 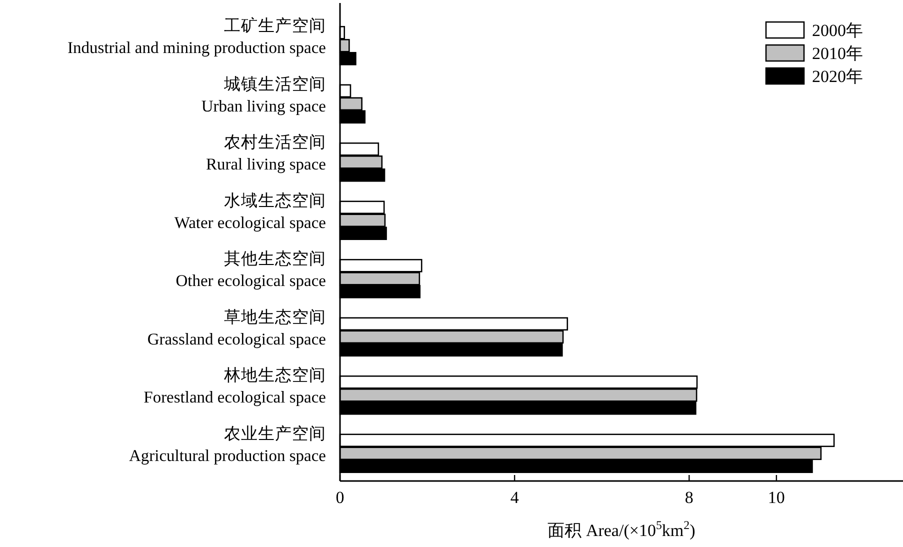 I want to click on y-tick-label: 林地生态空间 Forestland ecological space, so click(x=235, y=386).